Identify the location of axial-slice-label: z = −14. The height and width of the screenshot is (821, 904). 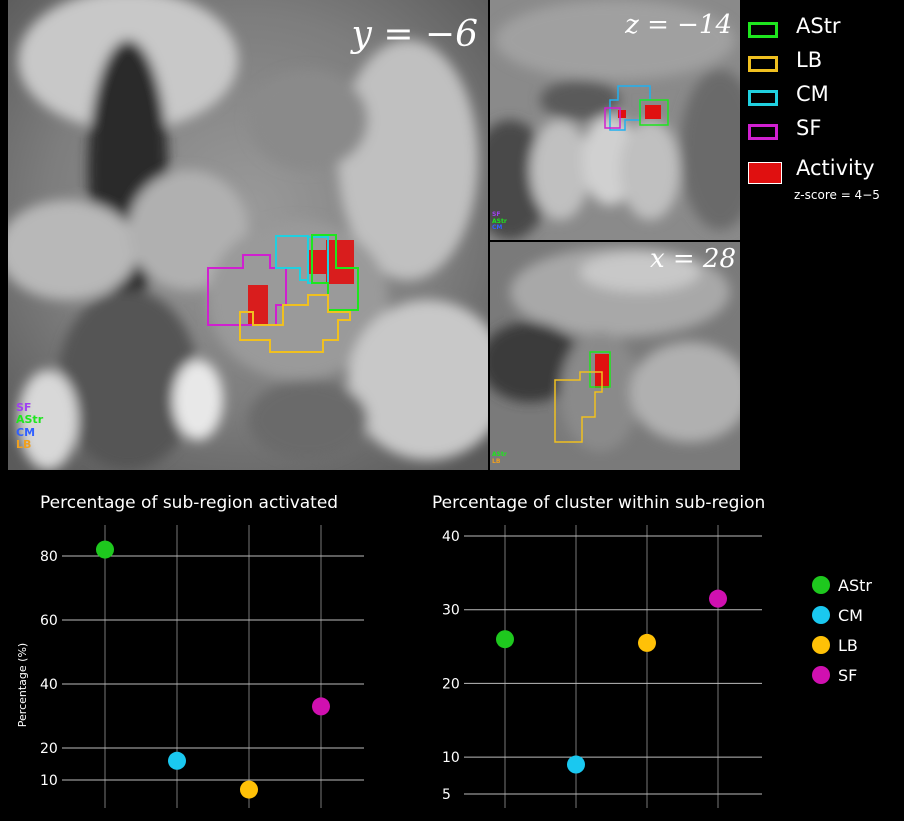
(678, 25).